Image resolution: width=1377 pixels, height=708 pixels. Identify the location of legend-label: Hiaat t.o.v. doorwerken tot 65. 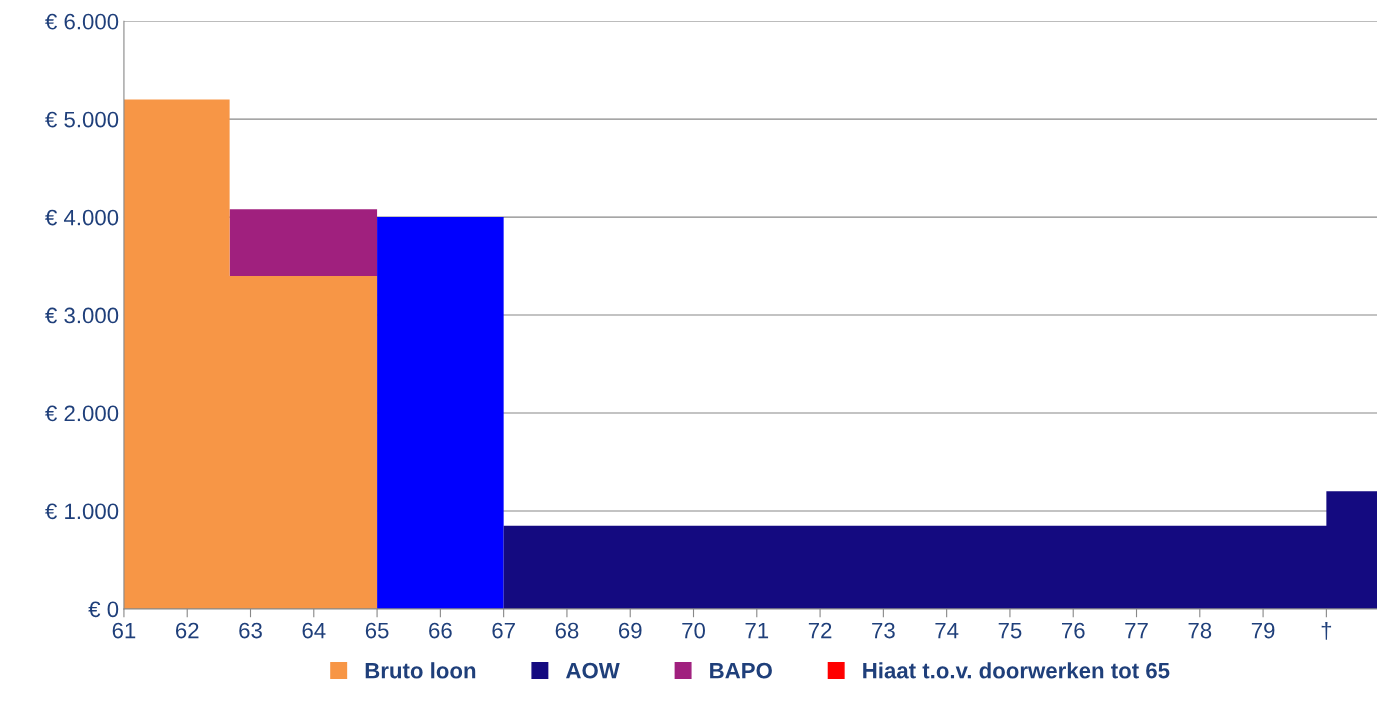
(1016, 670).